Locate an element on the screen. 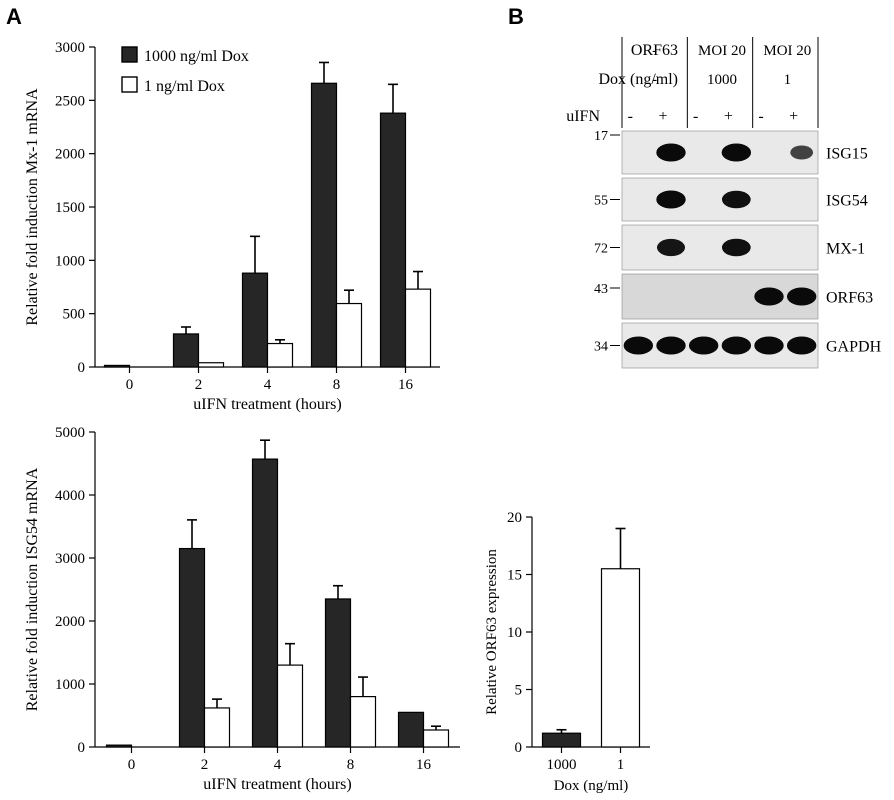 The height and width of the screenshot is (800, 894). y-tick-label: 2500 is located at coordinates (70, 101).